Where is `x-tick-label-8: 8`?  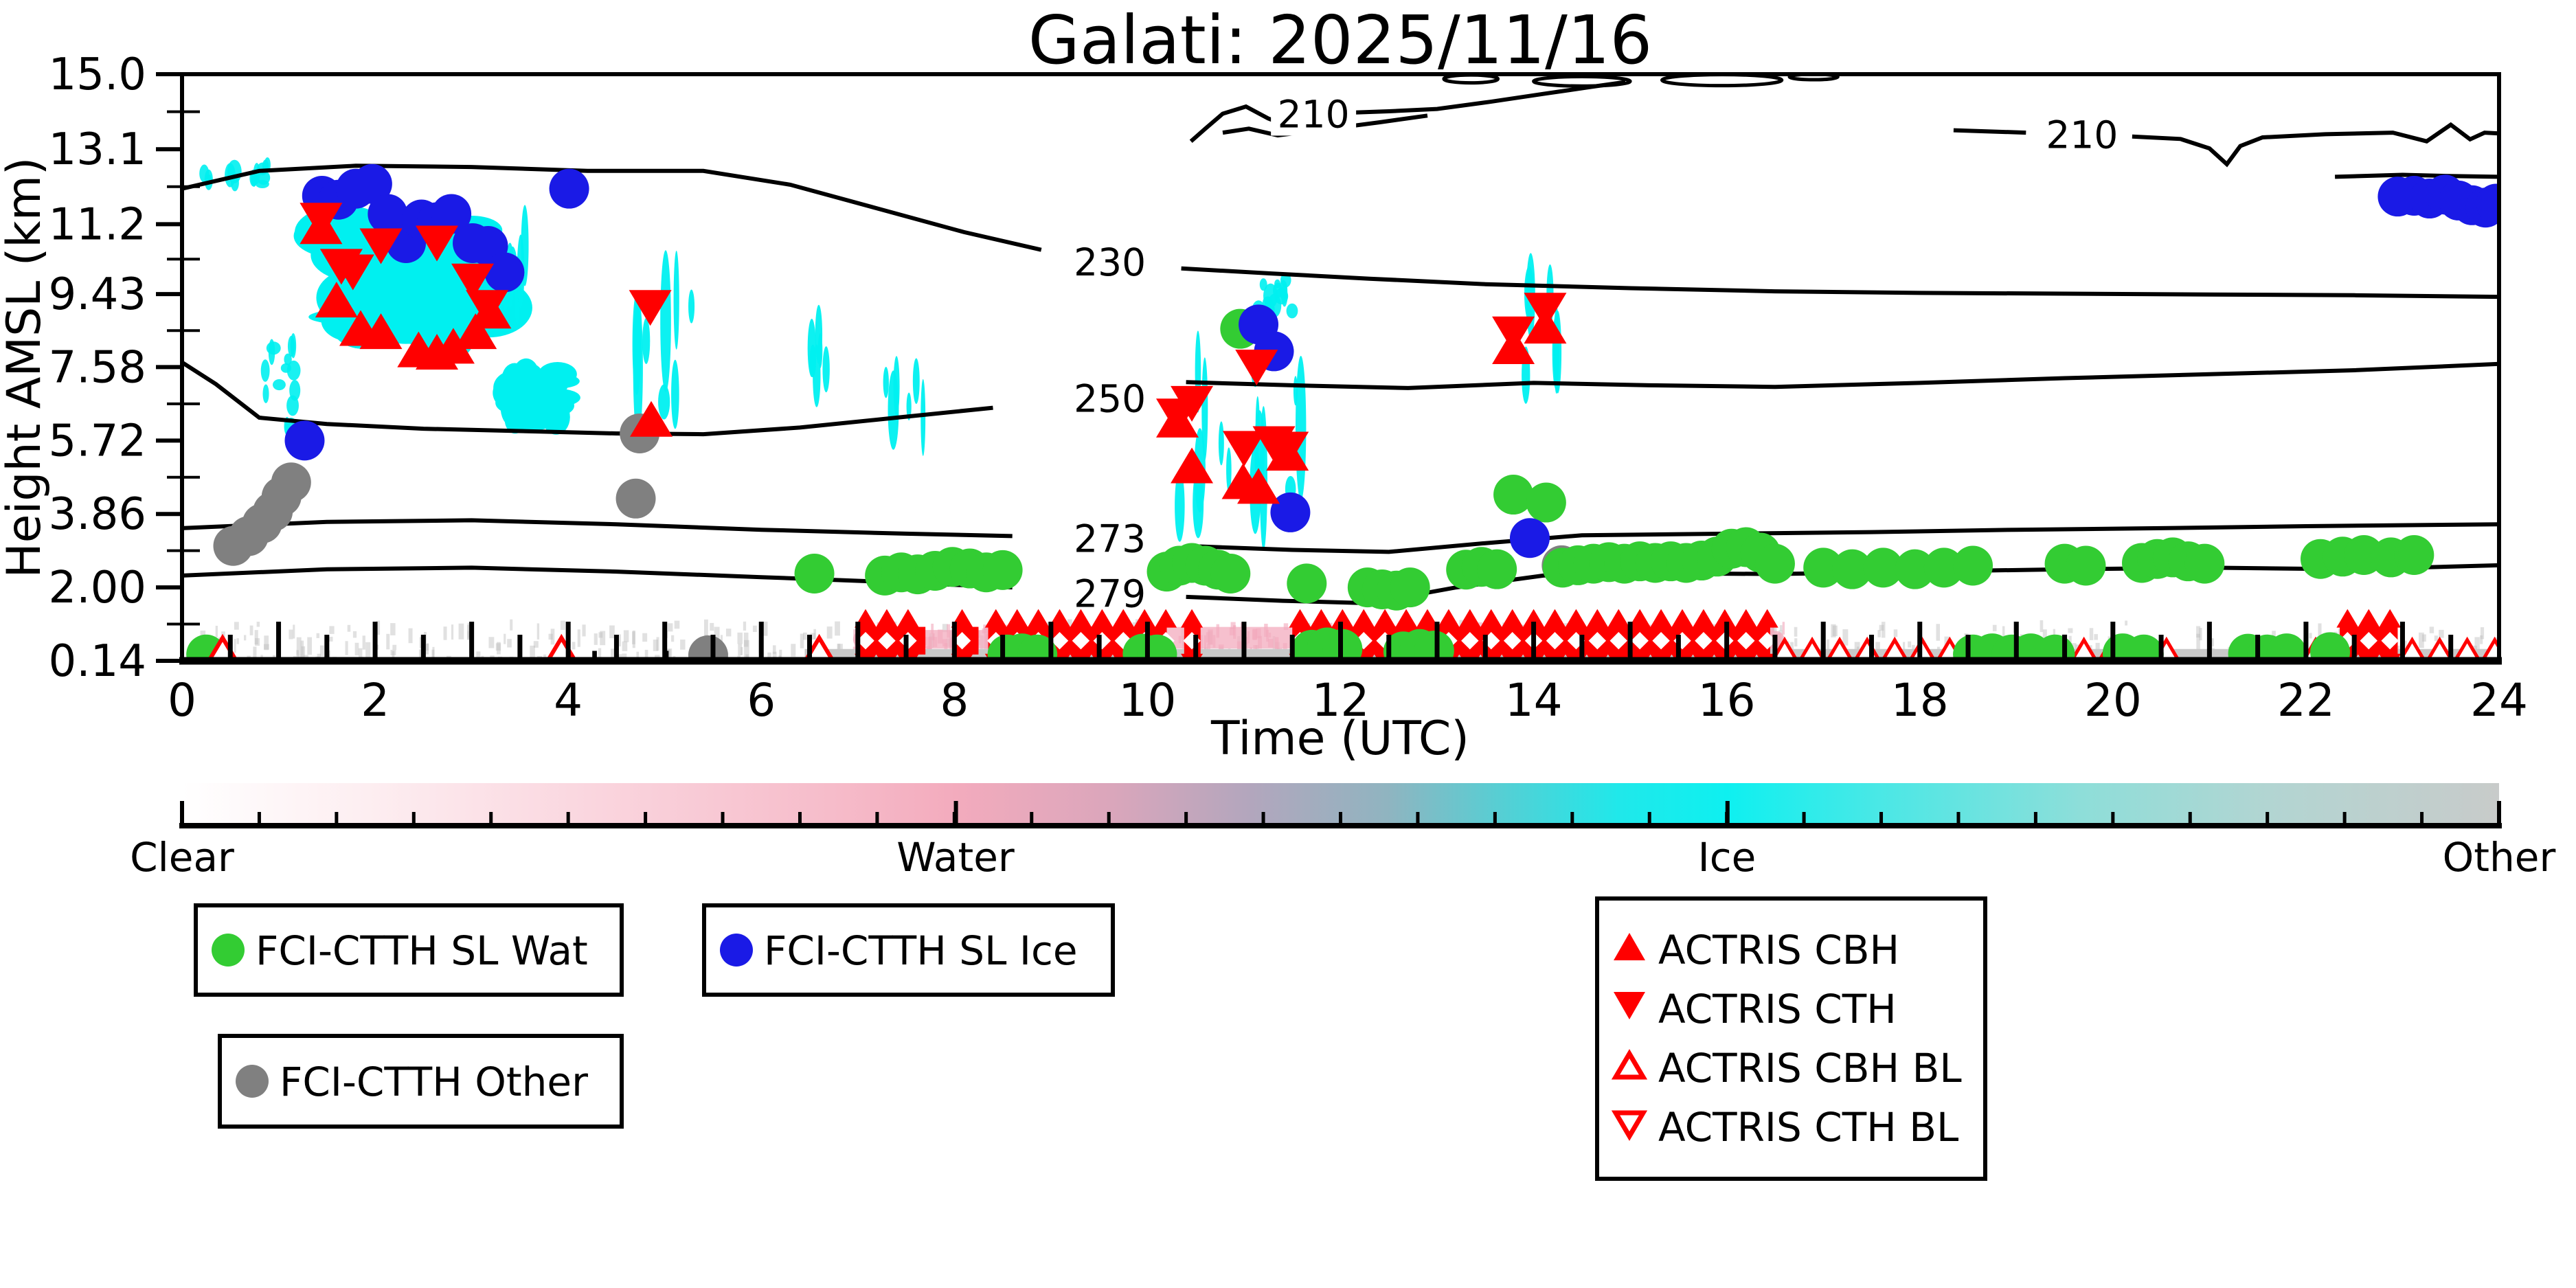 x-tick-label-8: 8 is located at coordinates (954, 700).